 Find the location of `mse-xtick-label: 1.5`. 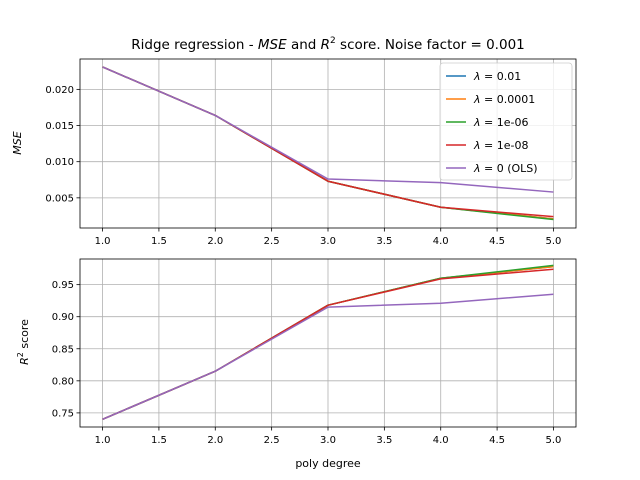

mse-xtick-label: 1.5 is located at coordinates (159, 241).